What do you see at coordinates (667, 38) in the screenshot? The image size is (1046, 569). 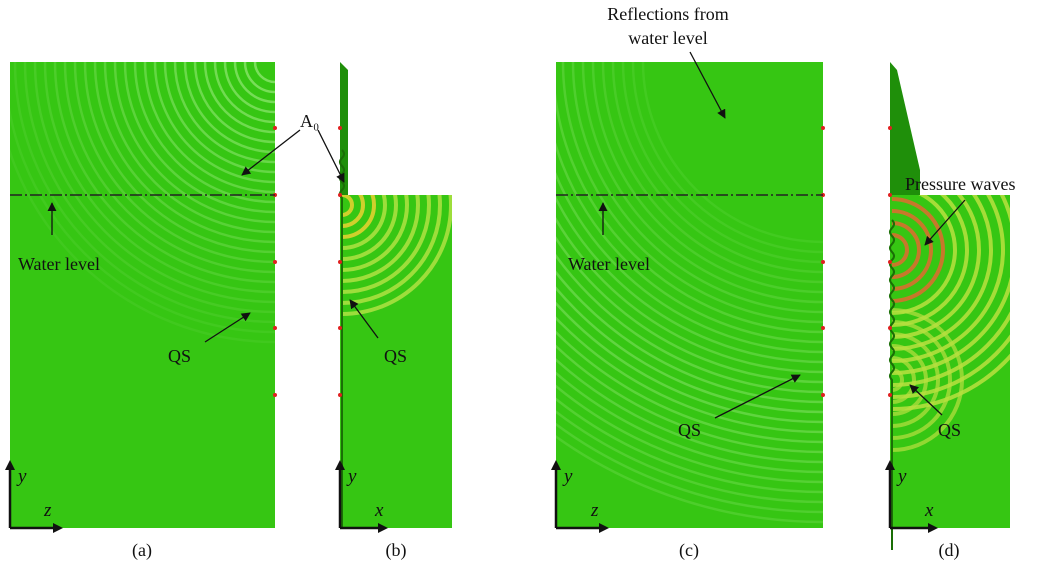 I see `annotation: water level` at bounding box center [667, 38].